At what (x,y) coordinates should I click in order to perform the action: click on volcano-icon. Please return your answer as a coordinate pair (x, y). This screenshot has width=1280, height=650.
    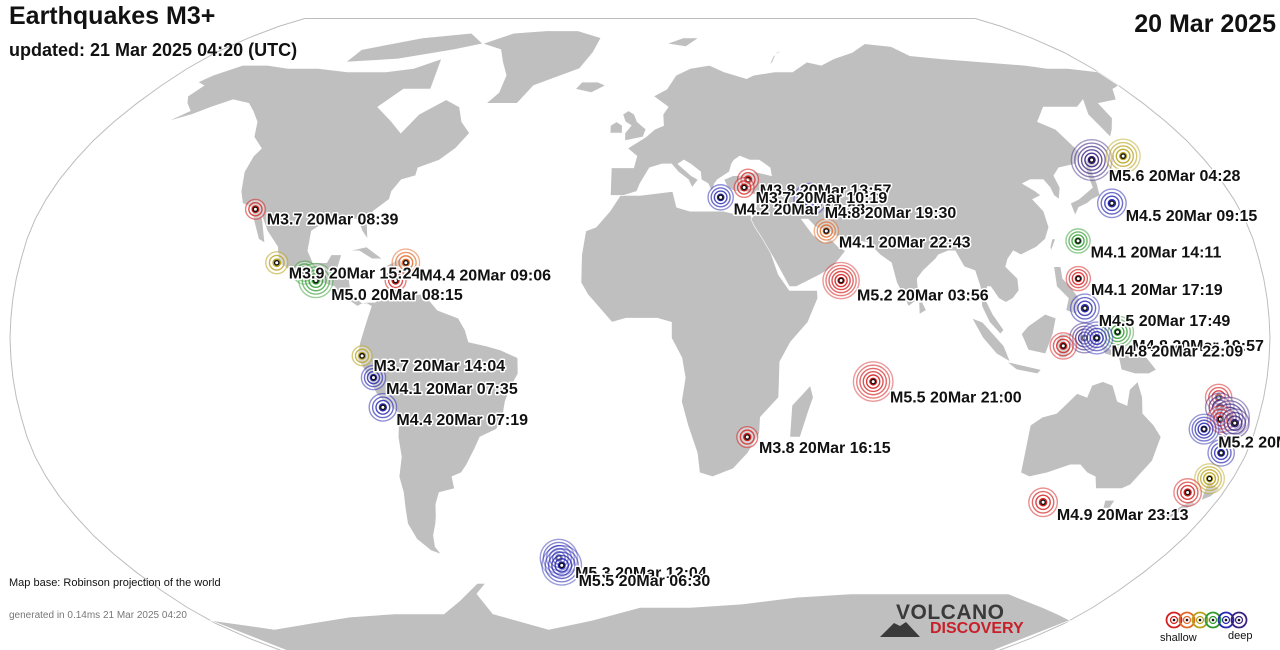
    Looking at the image, I should click on (900, 629).